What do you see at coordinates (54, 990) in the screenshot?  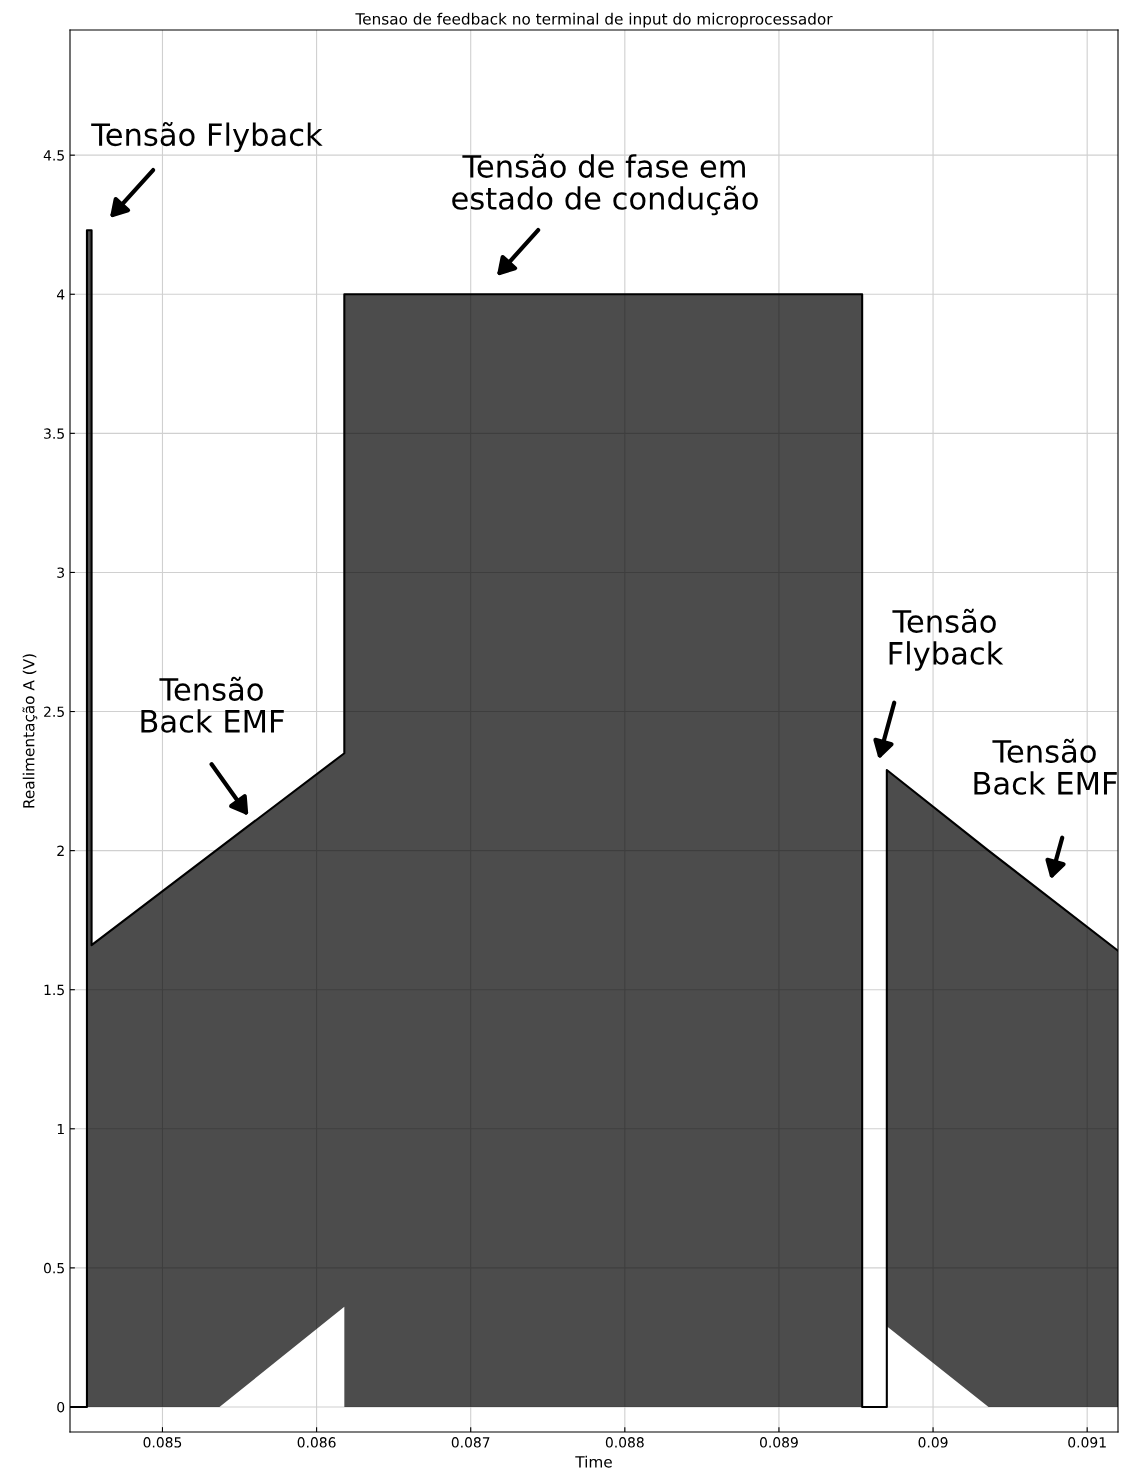 I see `y-tick-label: 1.5` at bounding box center [54, 990].